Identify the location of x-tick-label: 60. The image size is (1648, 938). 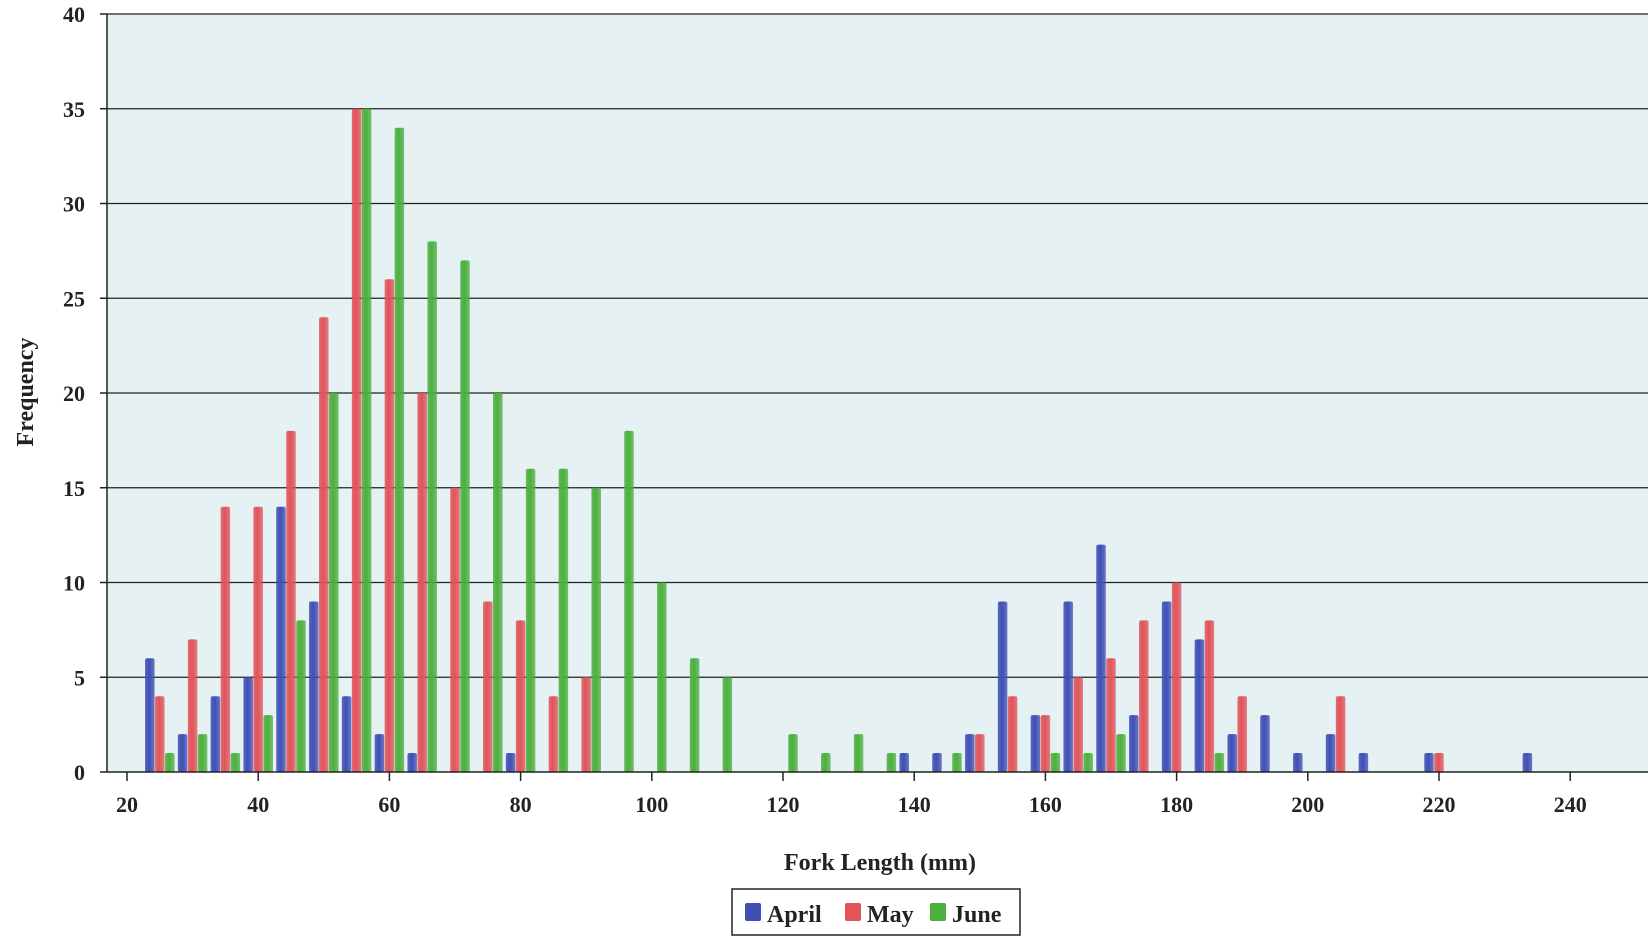
(389, 804).